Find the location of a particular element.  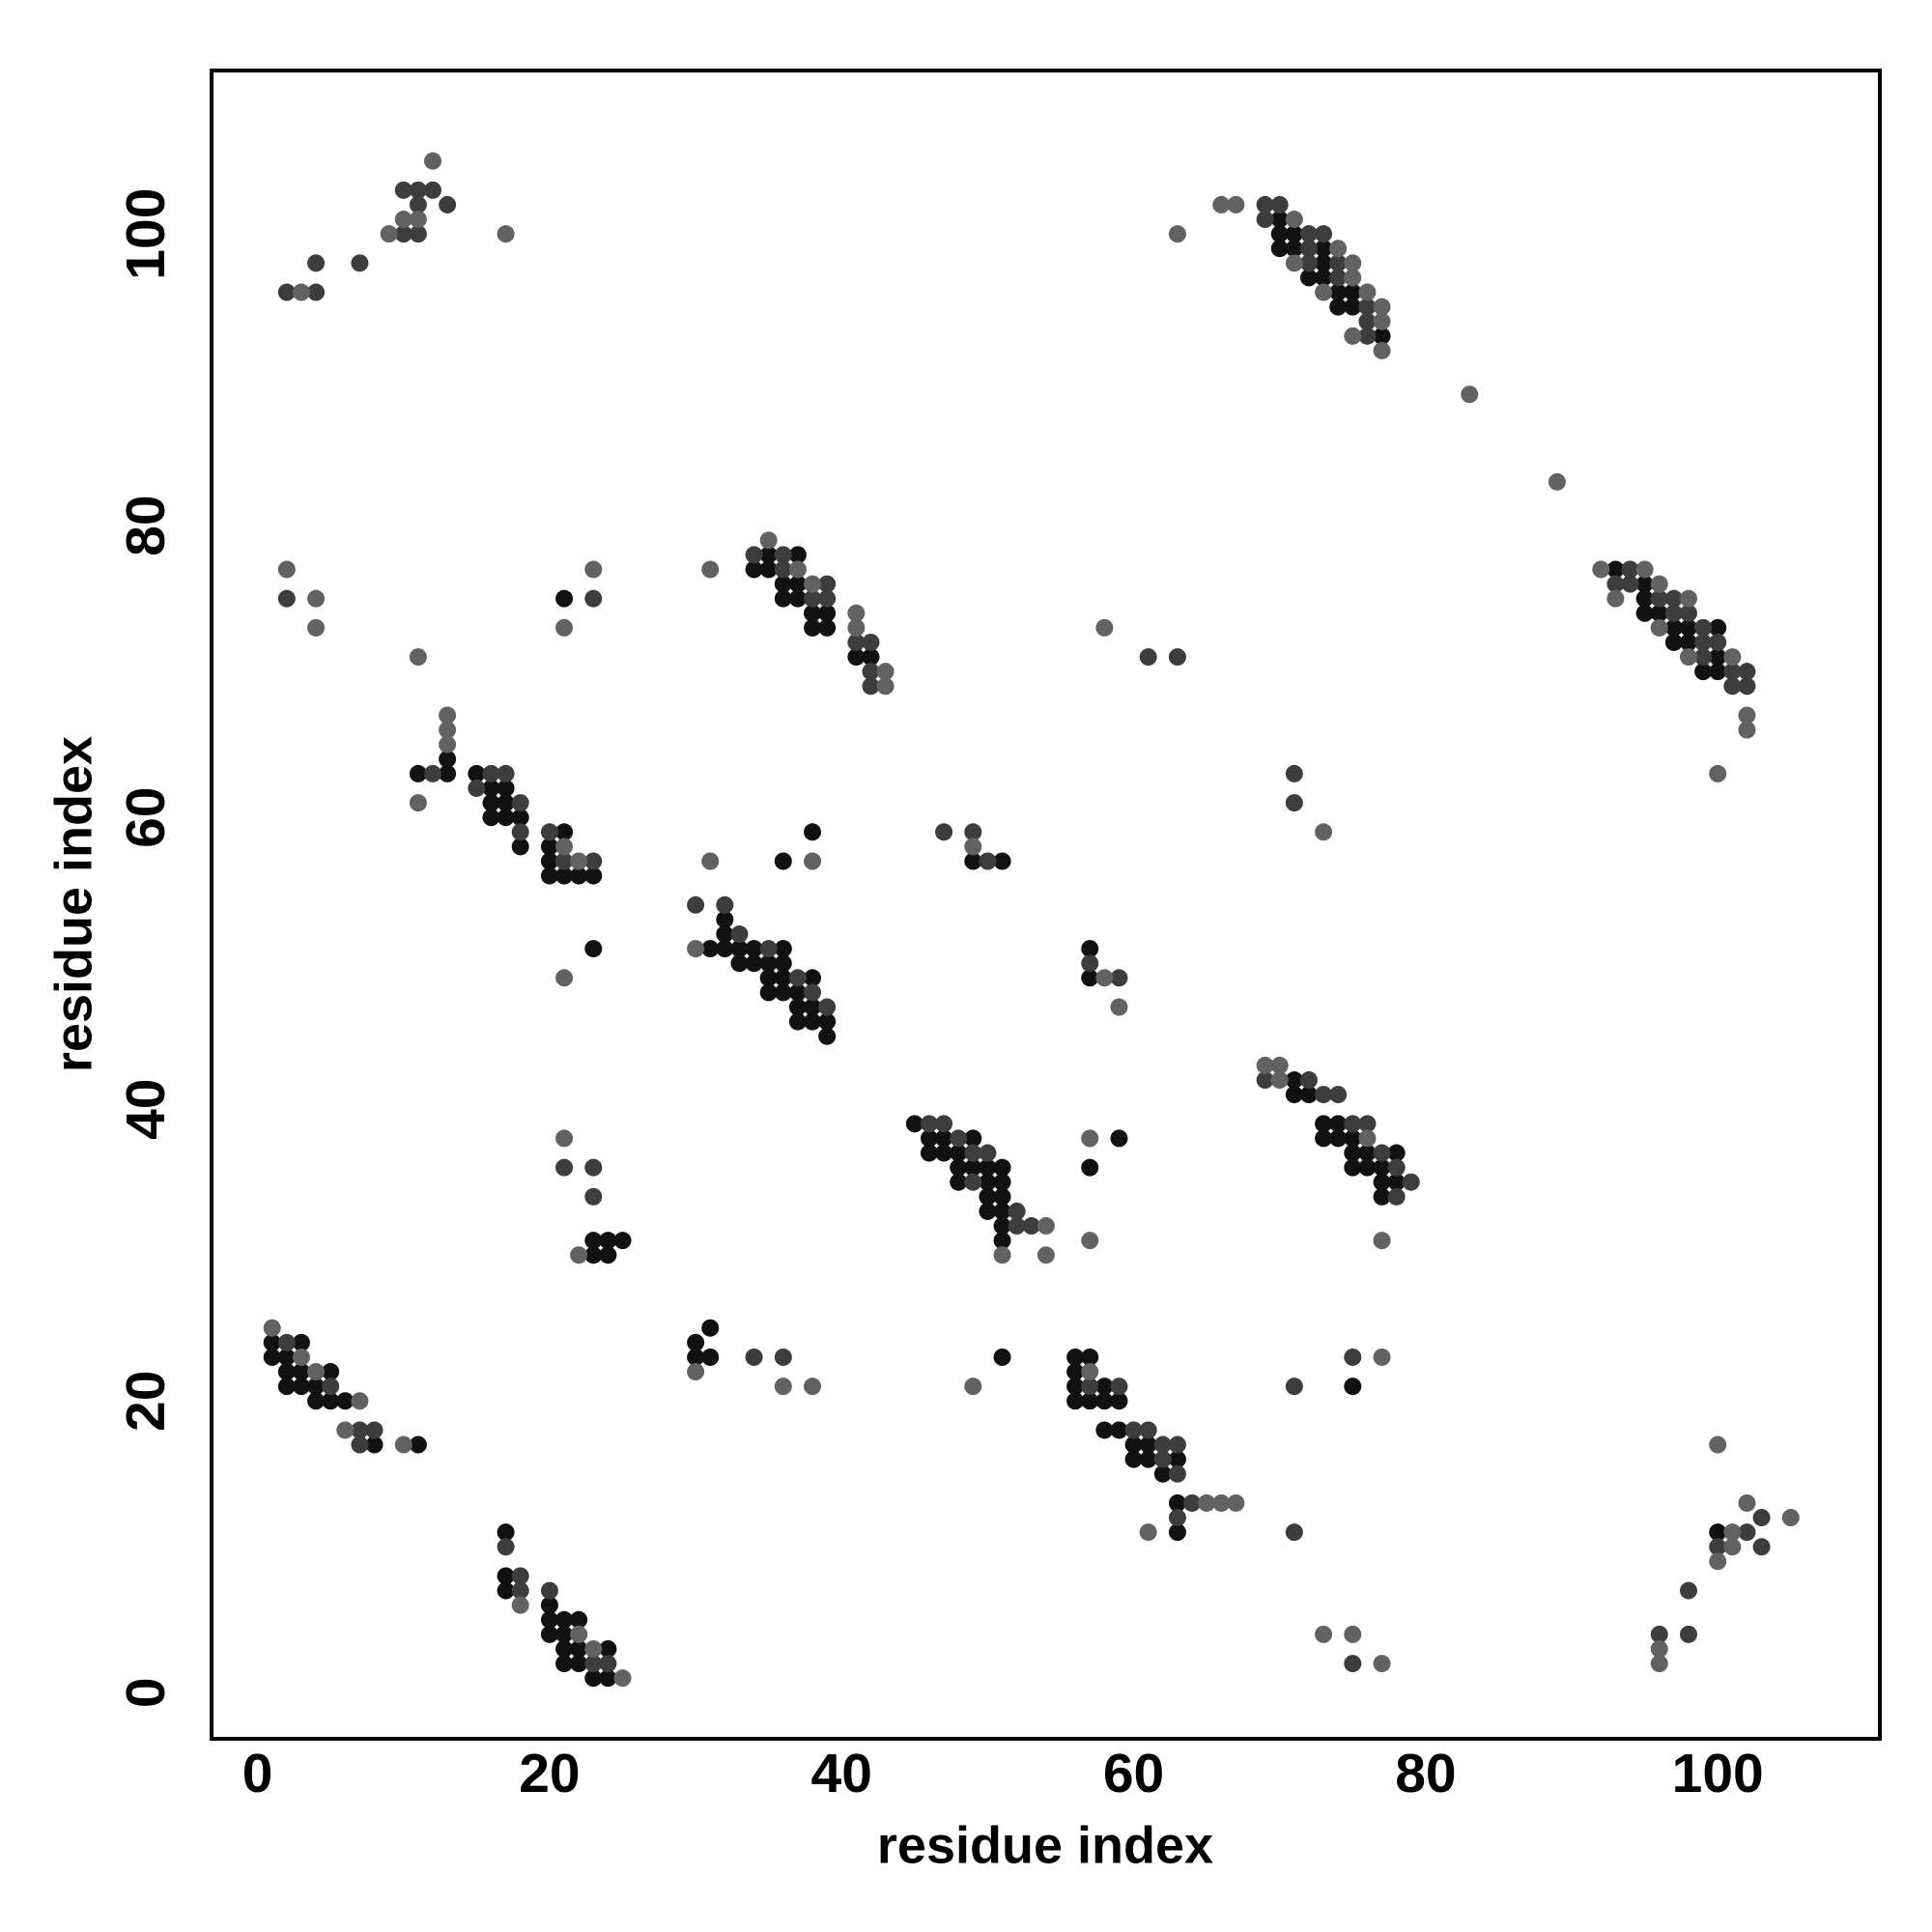

x-tick-label: 0 is located at coordinates (257, 1773).